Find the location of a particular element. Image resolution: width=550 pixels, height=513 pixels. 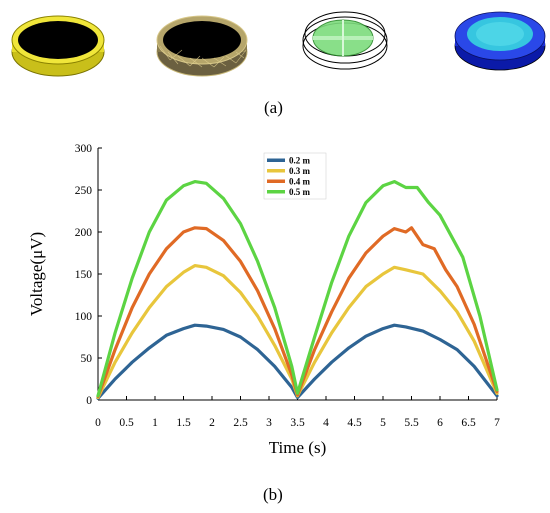

x-tick-label: 6.5 is located at coordinates (468, 423).